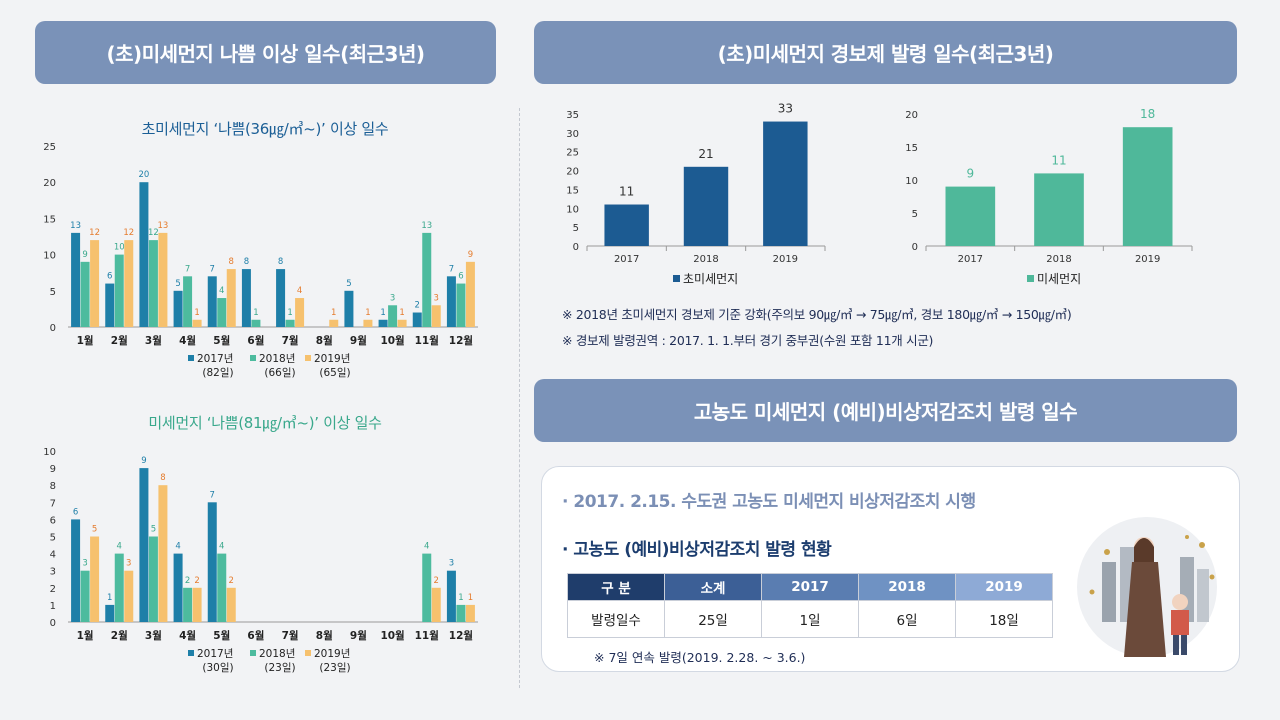 This screenshot has width=1280, height=720. I want to click on table-cell: 18일, so click(1004, 619).